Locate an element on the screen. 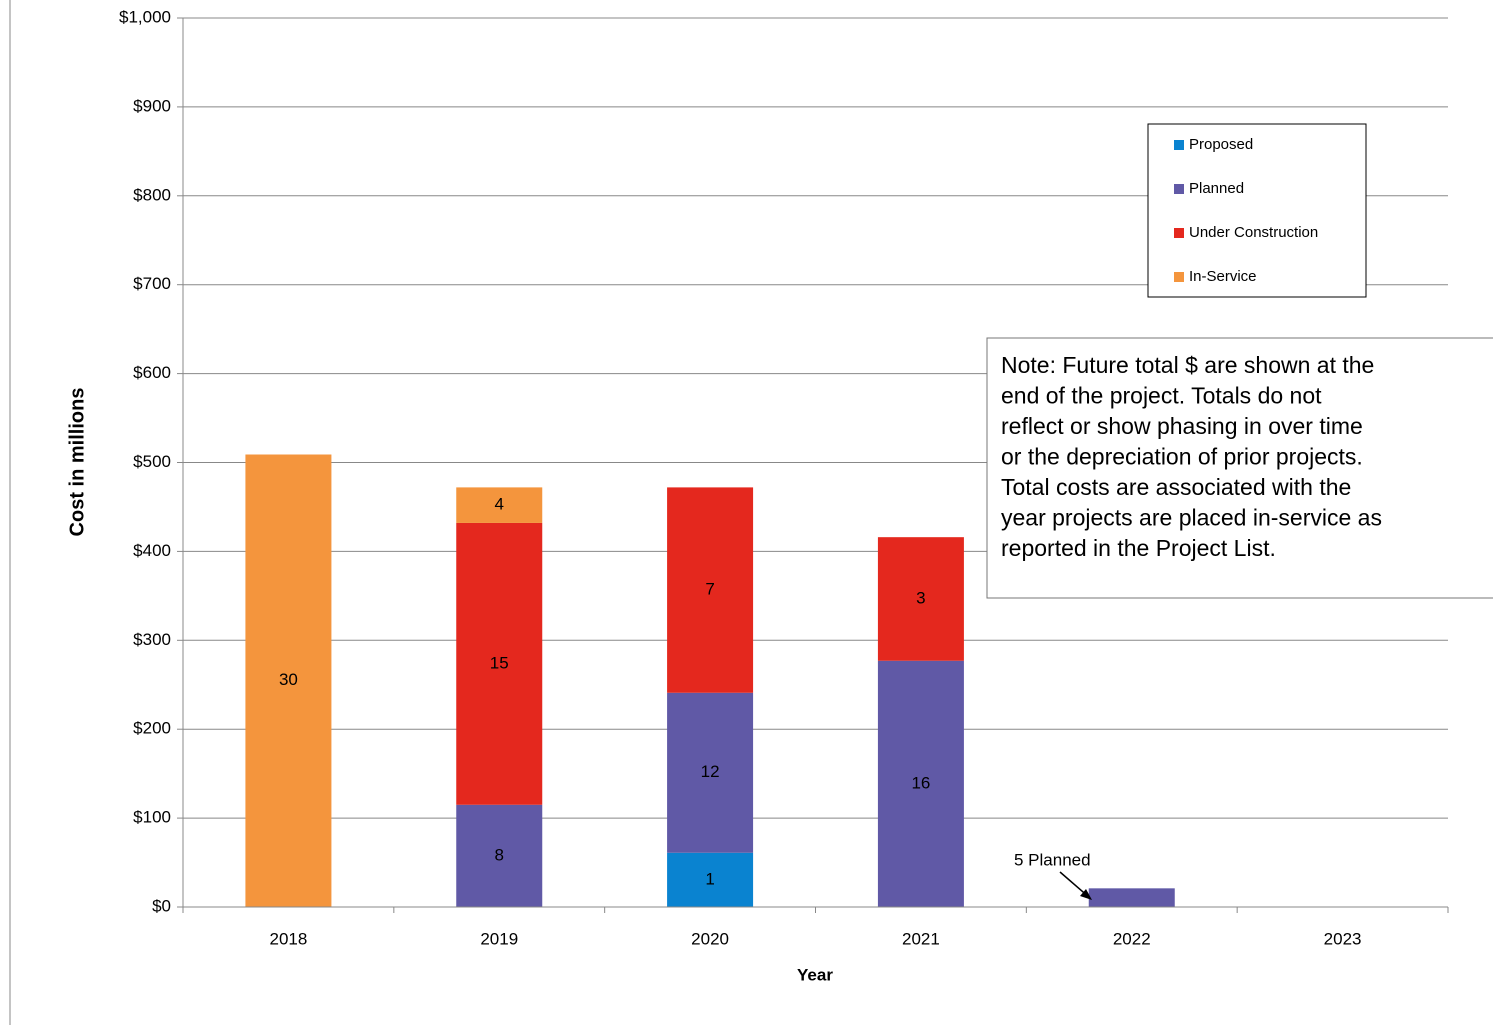  legend-label: Planned is located at coordinates (1216, 188).